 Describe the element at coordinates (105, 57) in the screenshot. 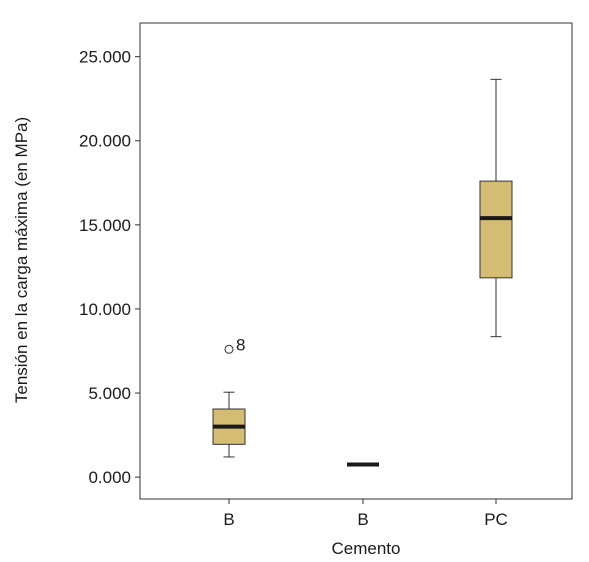

I see `y-tick-label: 25.000` at that location.